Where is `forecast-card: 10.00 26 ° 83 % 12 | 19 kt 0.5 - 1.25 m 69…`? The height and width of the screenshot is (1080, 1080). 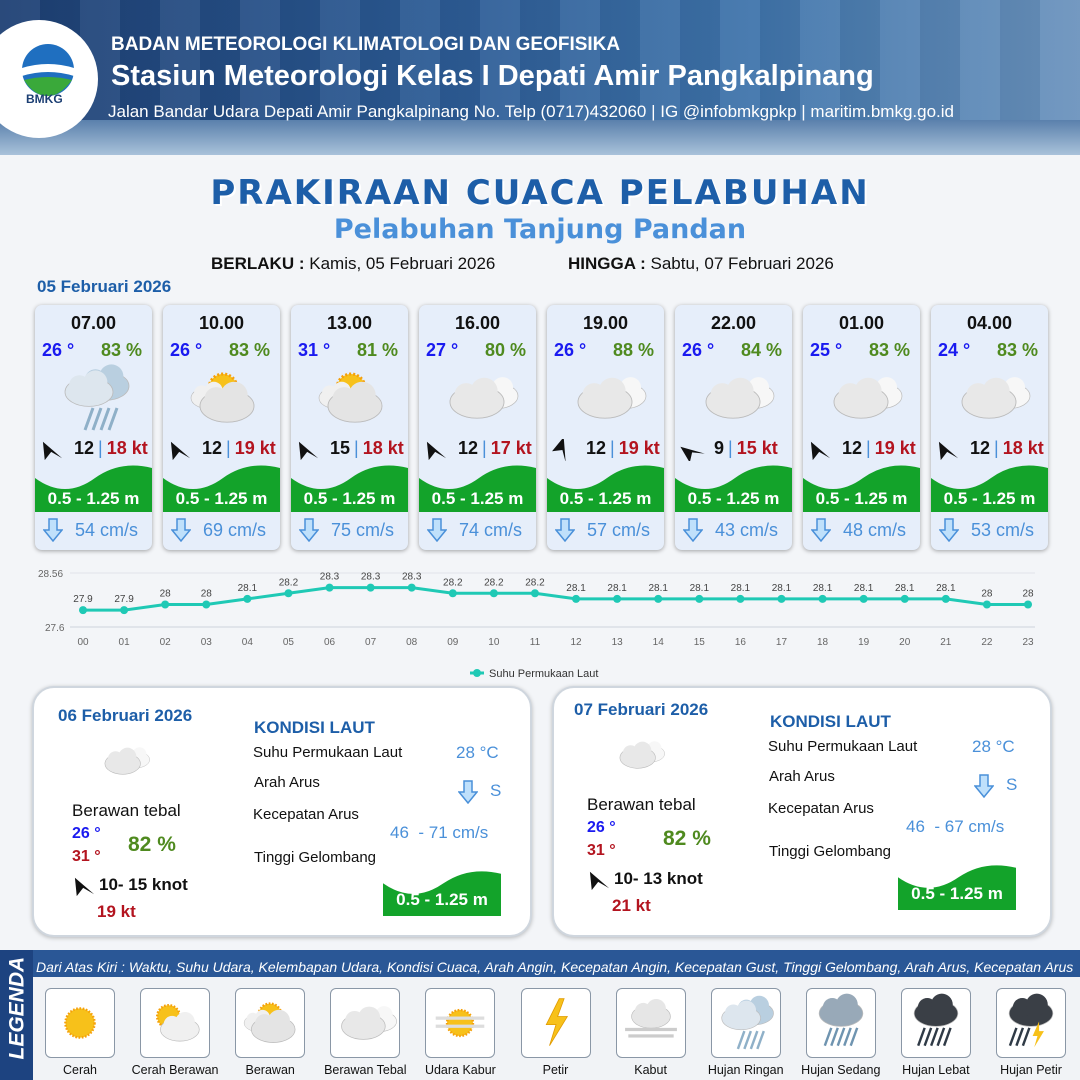
forecast-card: 10.00 26 ° 83 % 12 | 19 kt 0.5 - 1.25 m 69… is located at coordinates (221, 427).